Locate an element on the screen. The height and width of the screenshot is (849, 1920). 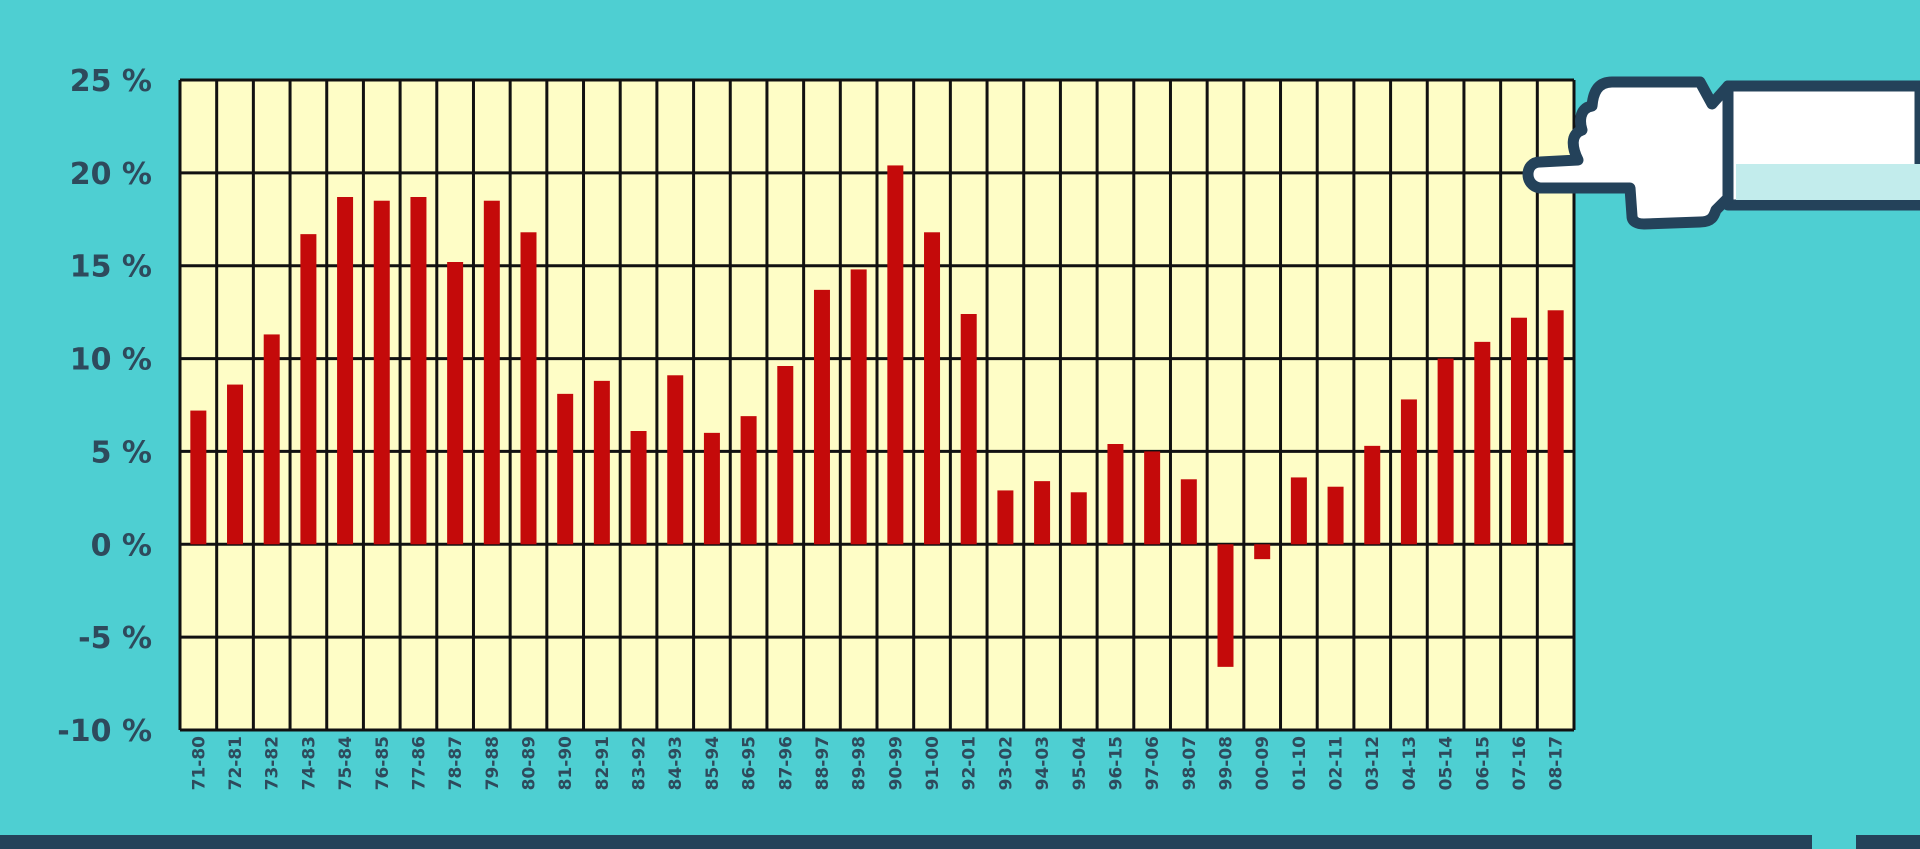
x-tick-label: 95-04 is located at coordinates (1080, 763).